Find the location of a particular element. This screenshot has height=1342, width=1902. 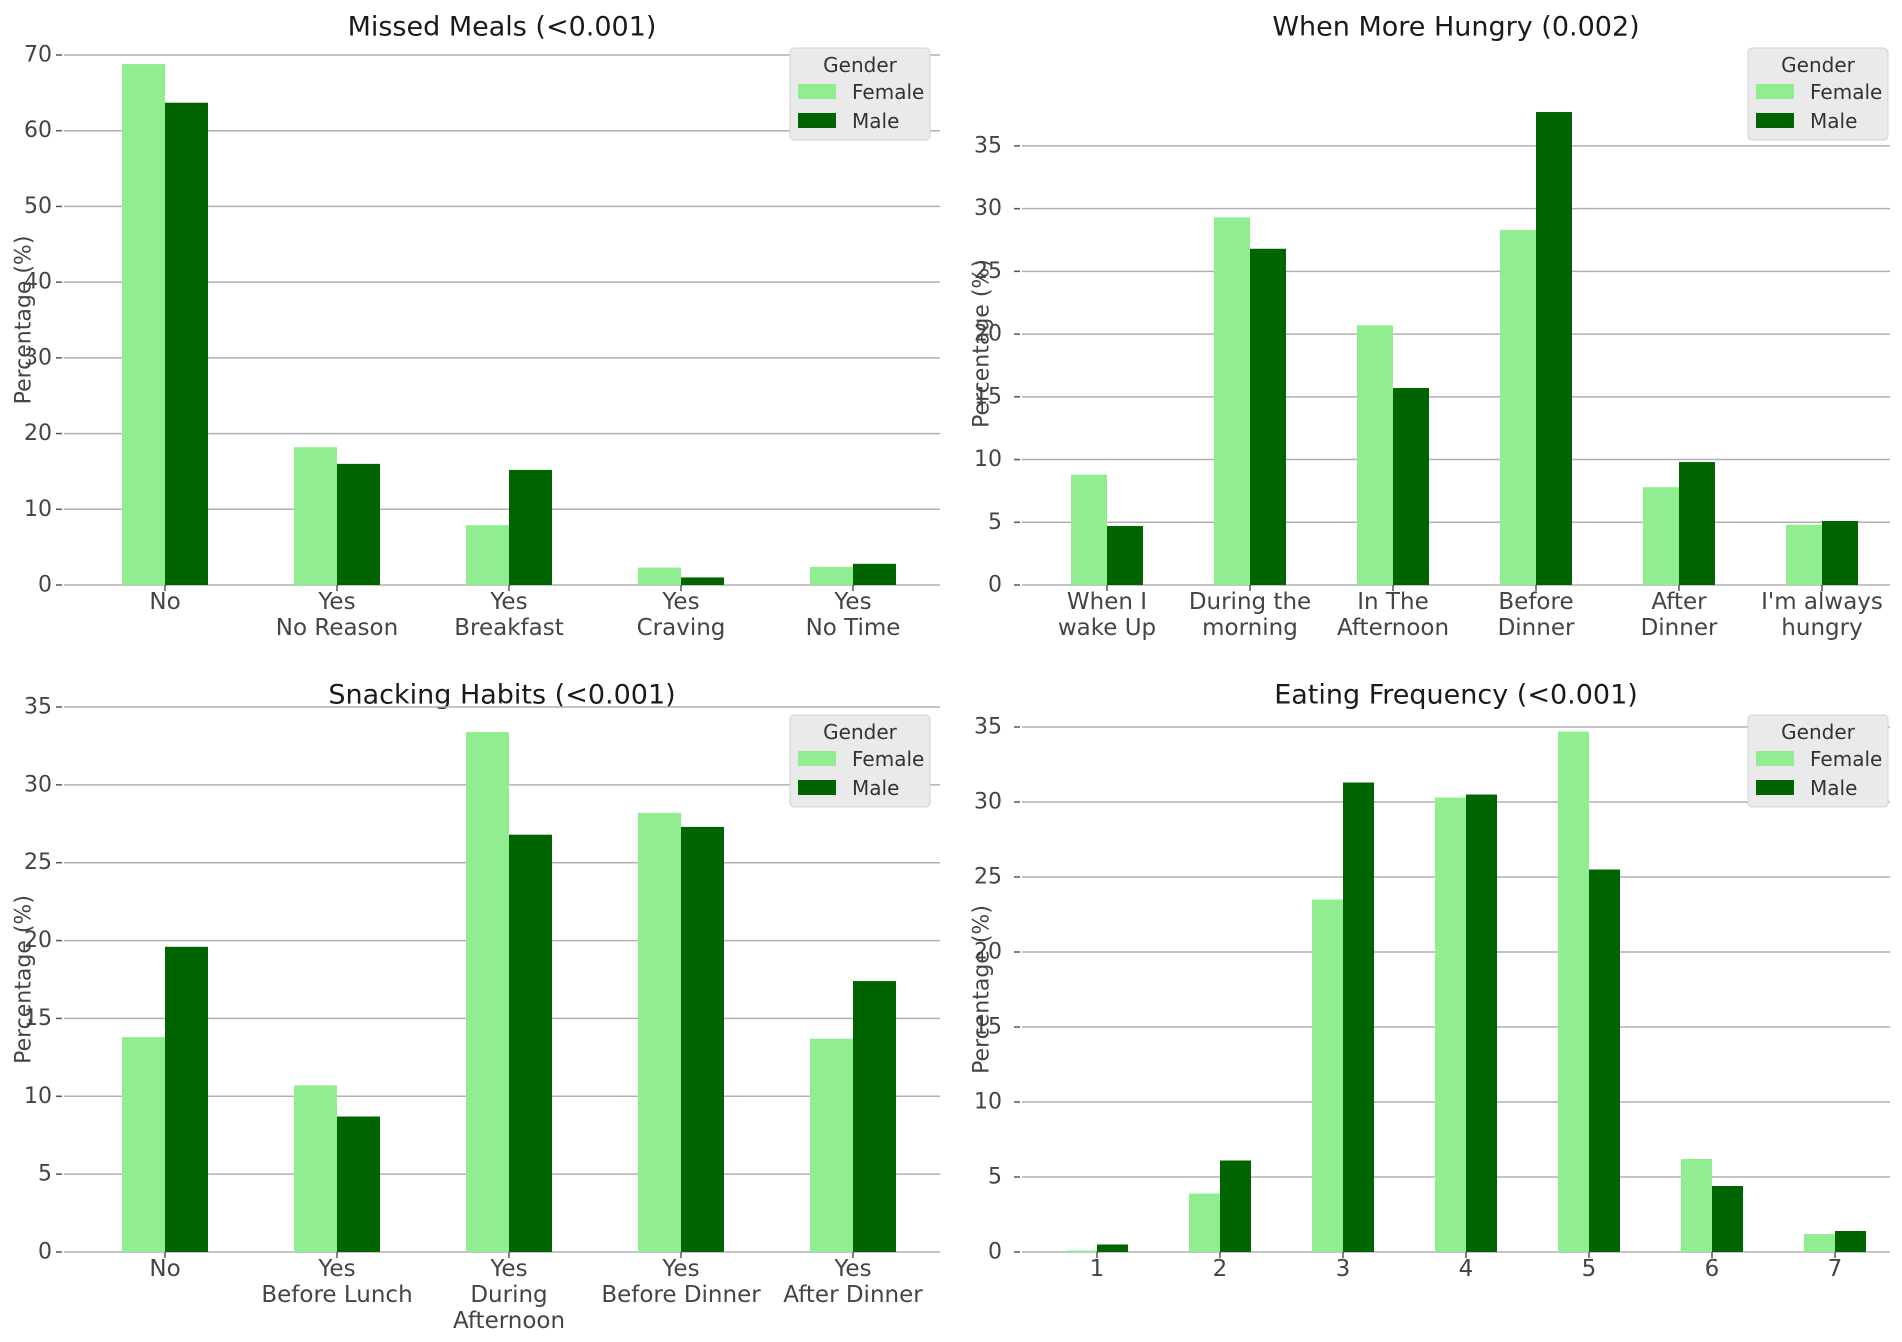

x-tick-label: 3 is located at coordinates (1343, 1269).